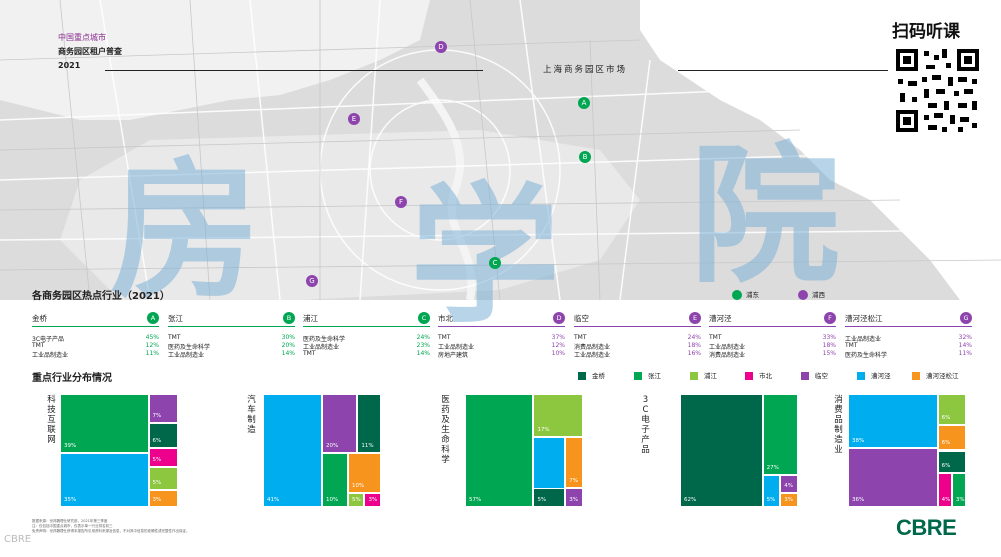 The image size is (1001, 557). Describe the element at coordinates (18, 539) in the screenshot. I see `site-watermark: CBRE` at that location.